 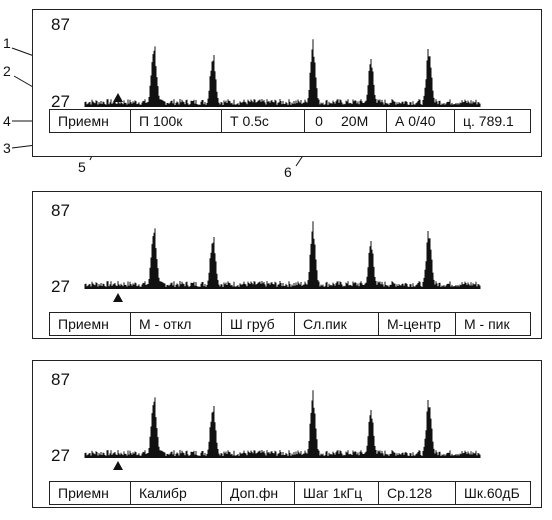 What do you see at coordinates (263, 121) in the screenshot?
I see `softkey-time: Т 0.5с` at bounding box center [263, 121].